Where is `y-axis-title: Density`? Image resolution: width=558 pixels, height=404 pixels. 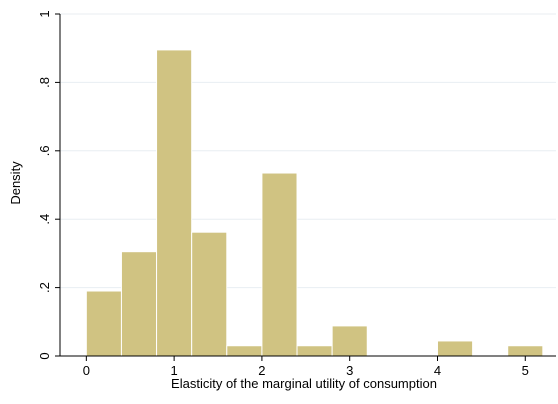
y-axis-title: Density is located at coordinates (15, 183).